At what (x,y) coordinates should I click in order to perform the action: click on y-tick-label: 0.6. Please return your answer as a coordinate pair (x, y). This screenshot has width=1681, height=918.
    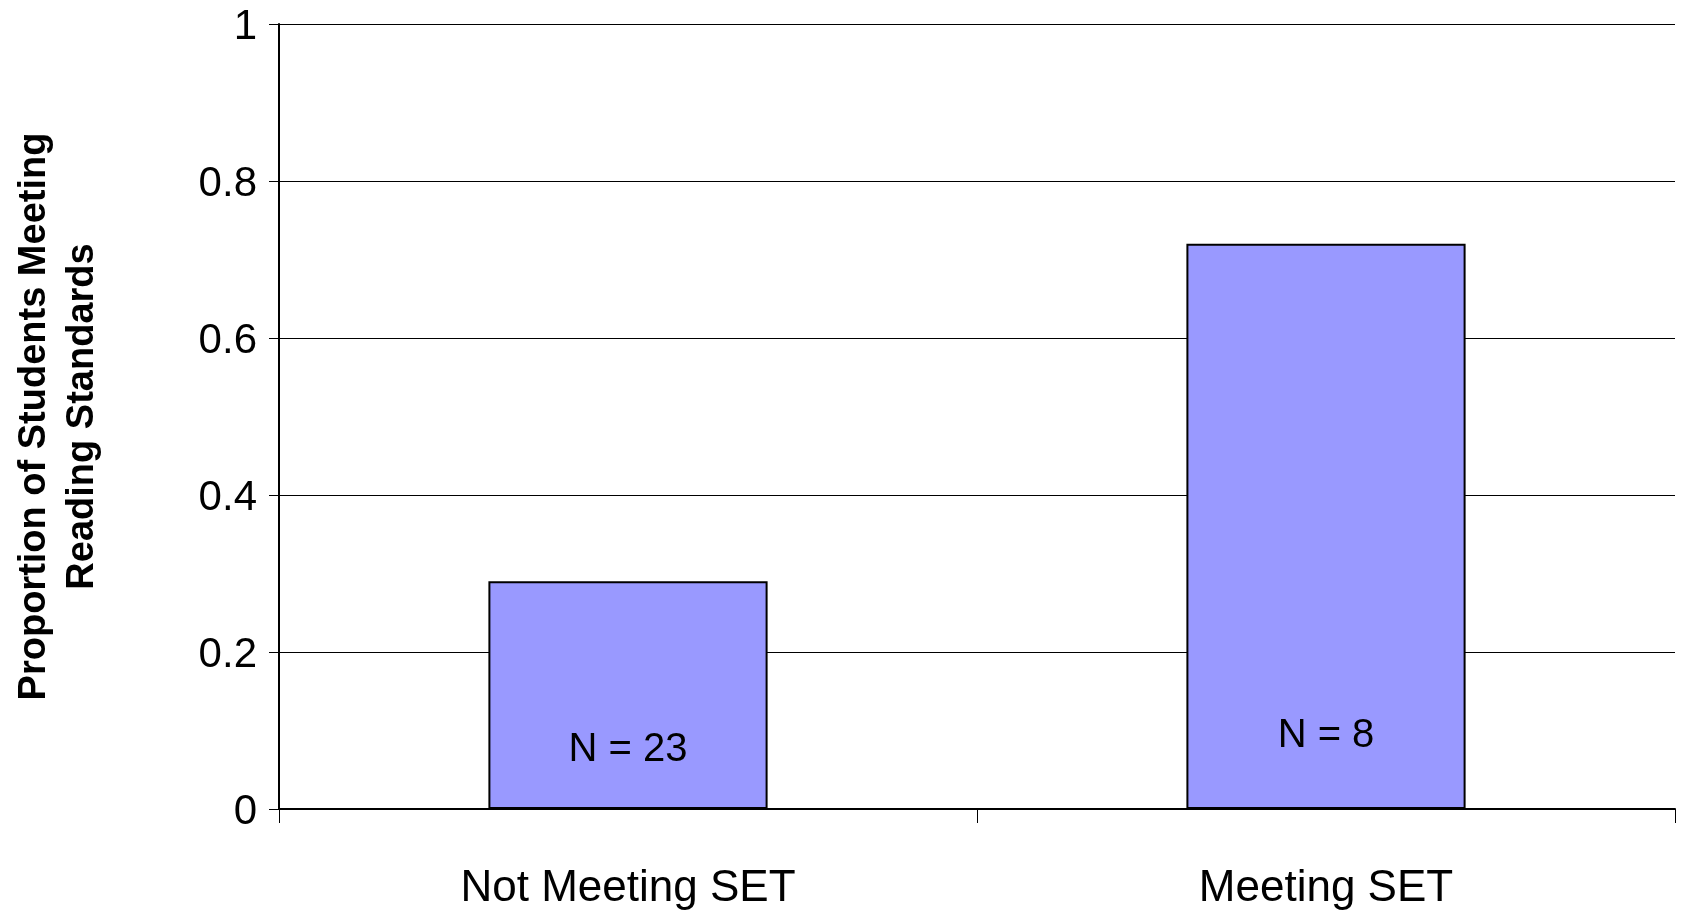
    Looking at the image, I should click on (227, 338).